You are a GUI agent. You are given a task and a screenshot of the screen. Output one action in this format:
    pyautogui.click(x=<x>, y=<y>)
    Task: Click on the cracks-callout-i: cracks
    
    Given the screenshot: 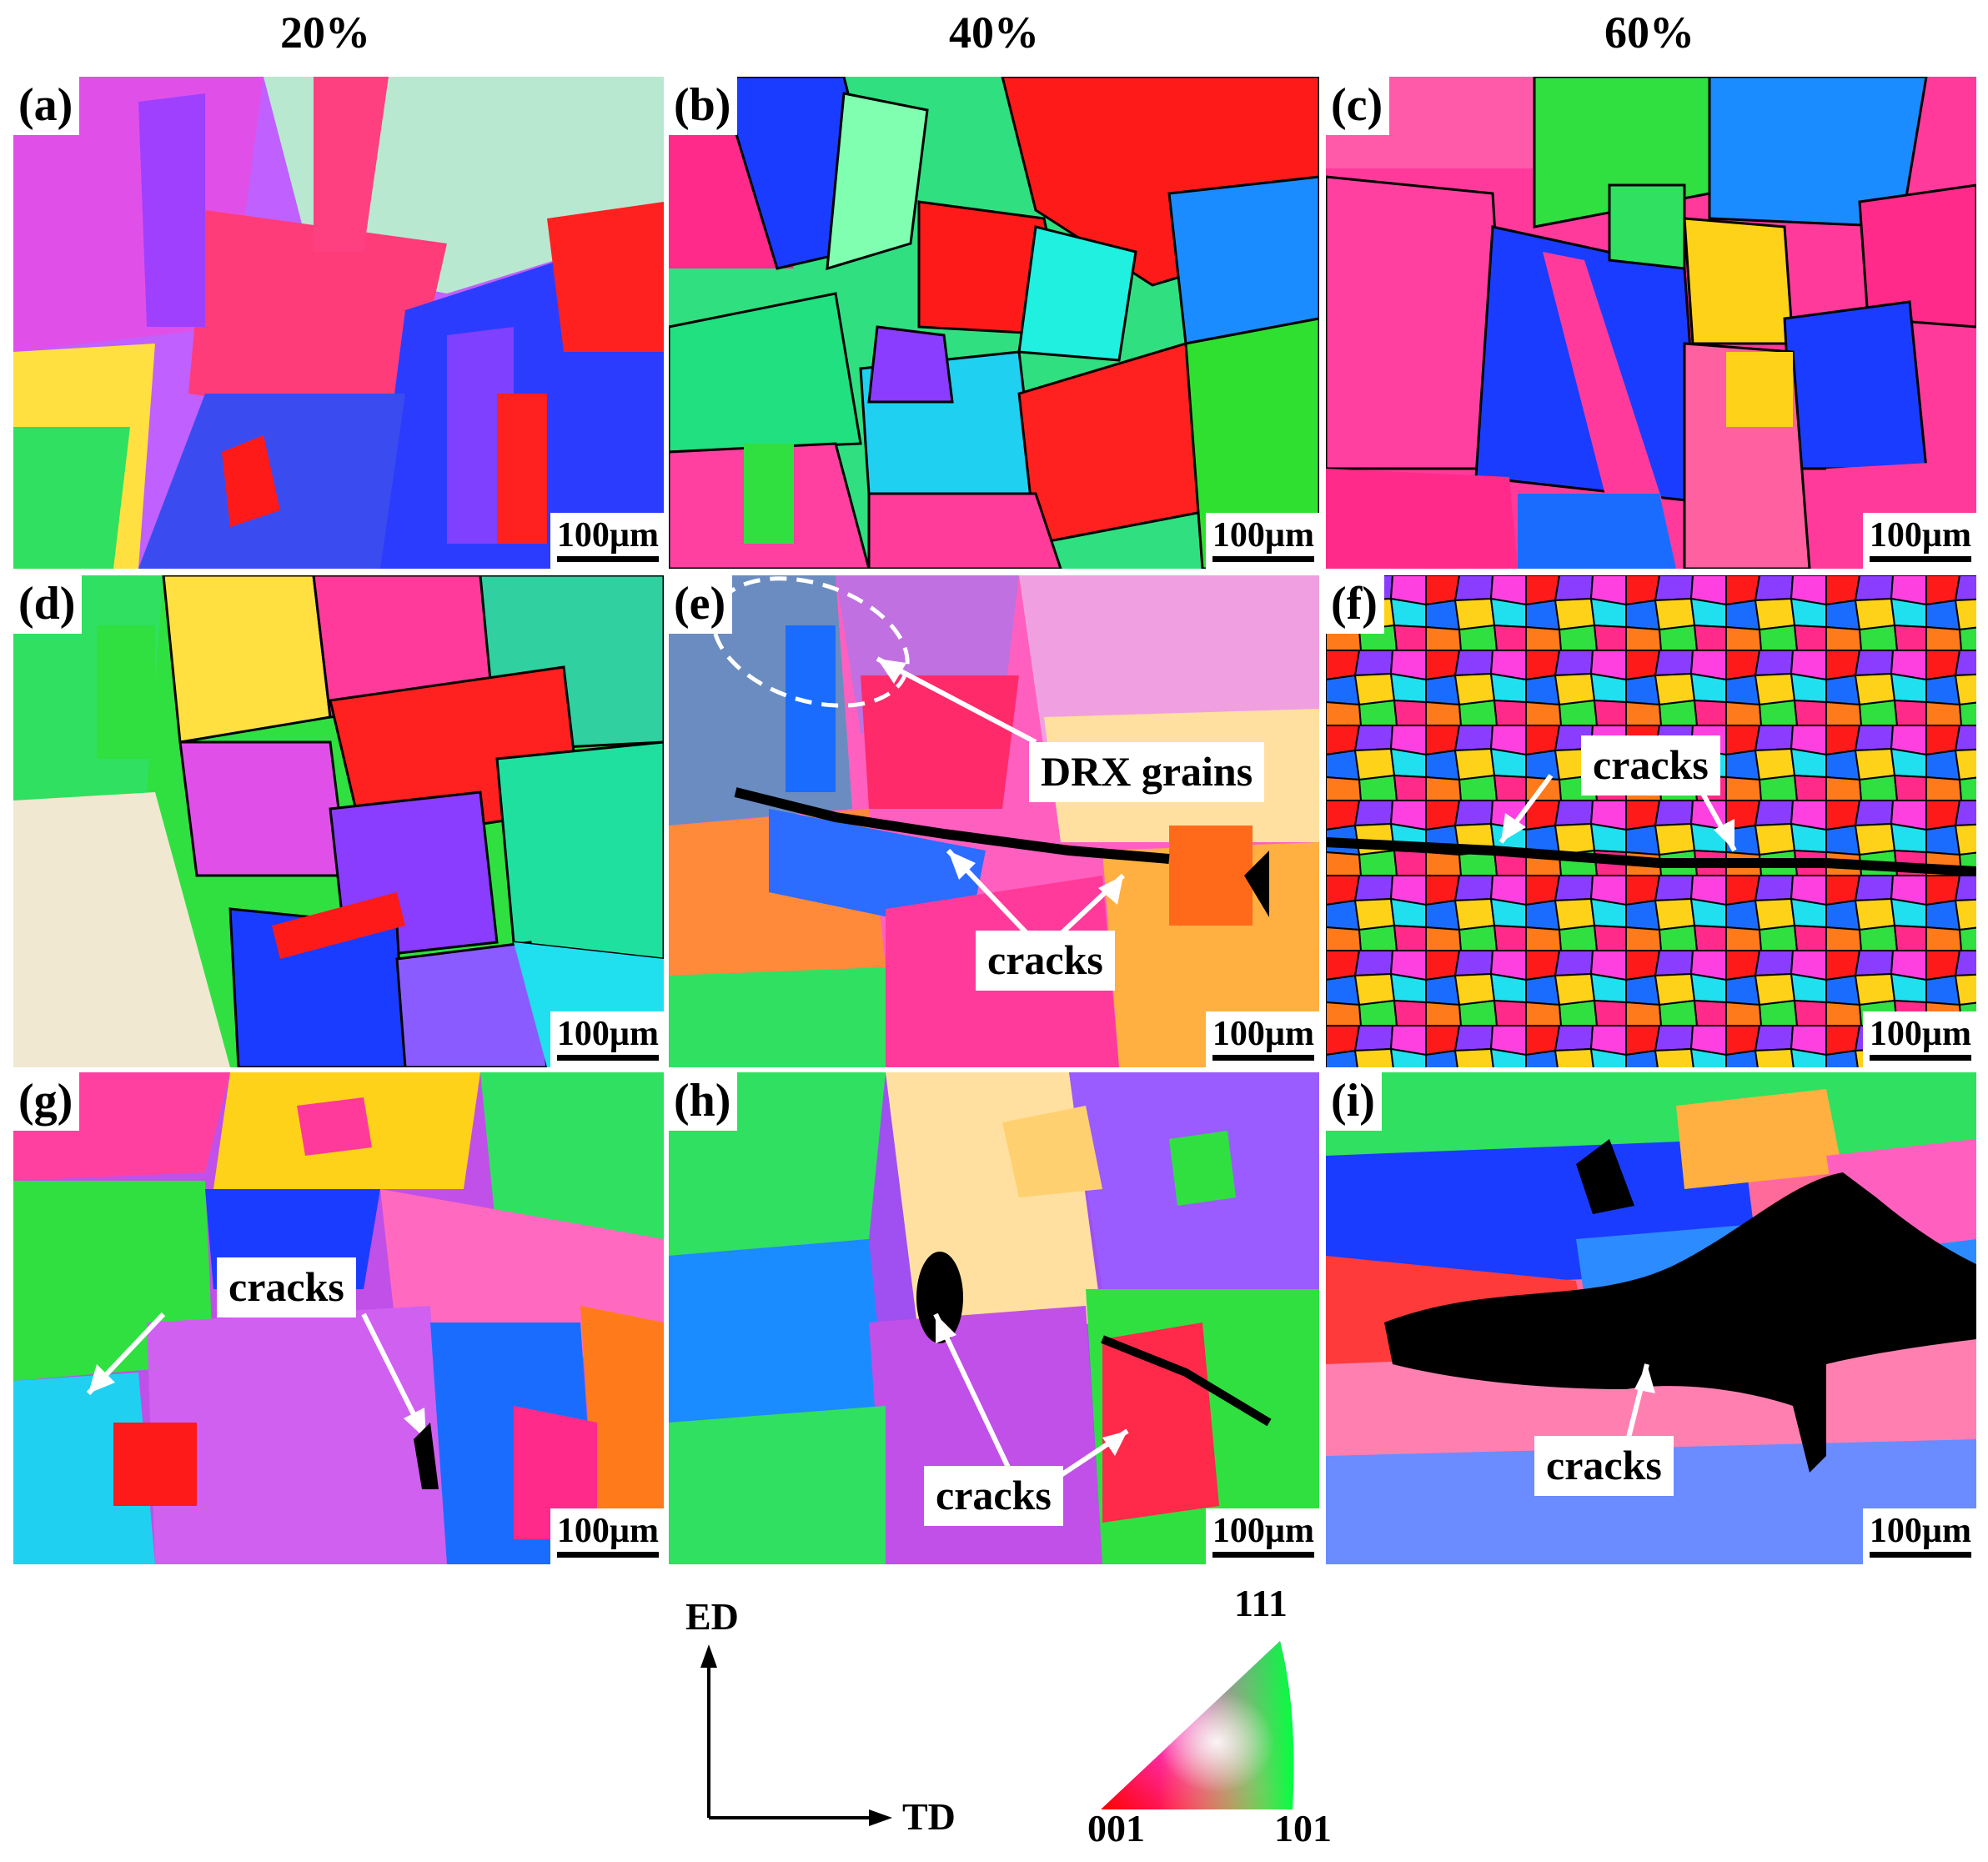 What is the action you would take?
    pyautogui.click(x=1604, y=1466)
    